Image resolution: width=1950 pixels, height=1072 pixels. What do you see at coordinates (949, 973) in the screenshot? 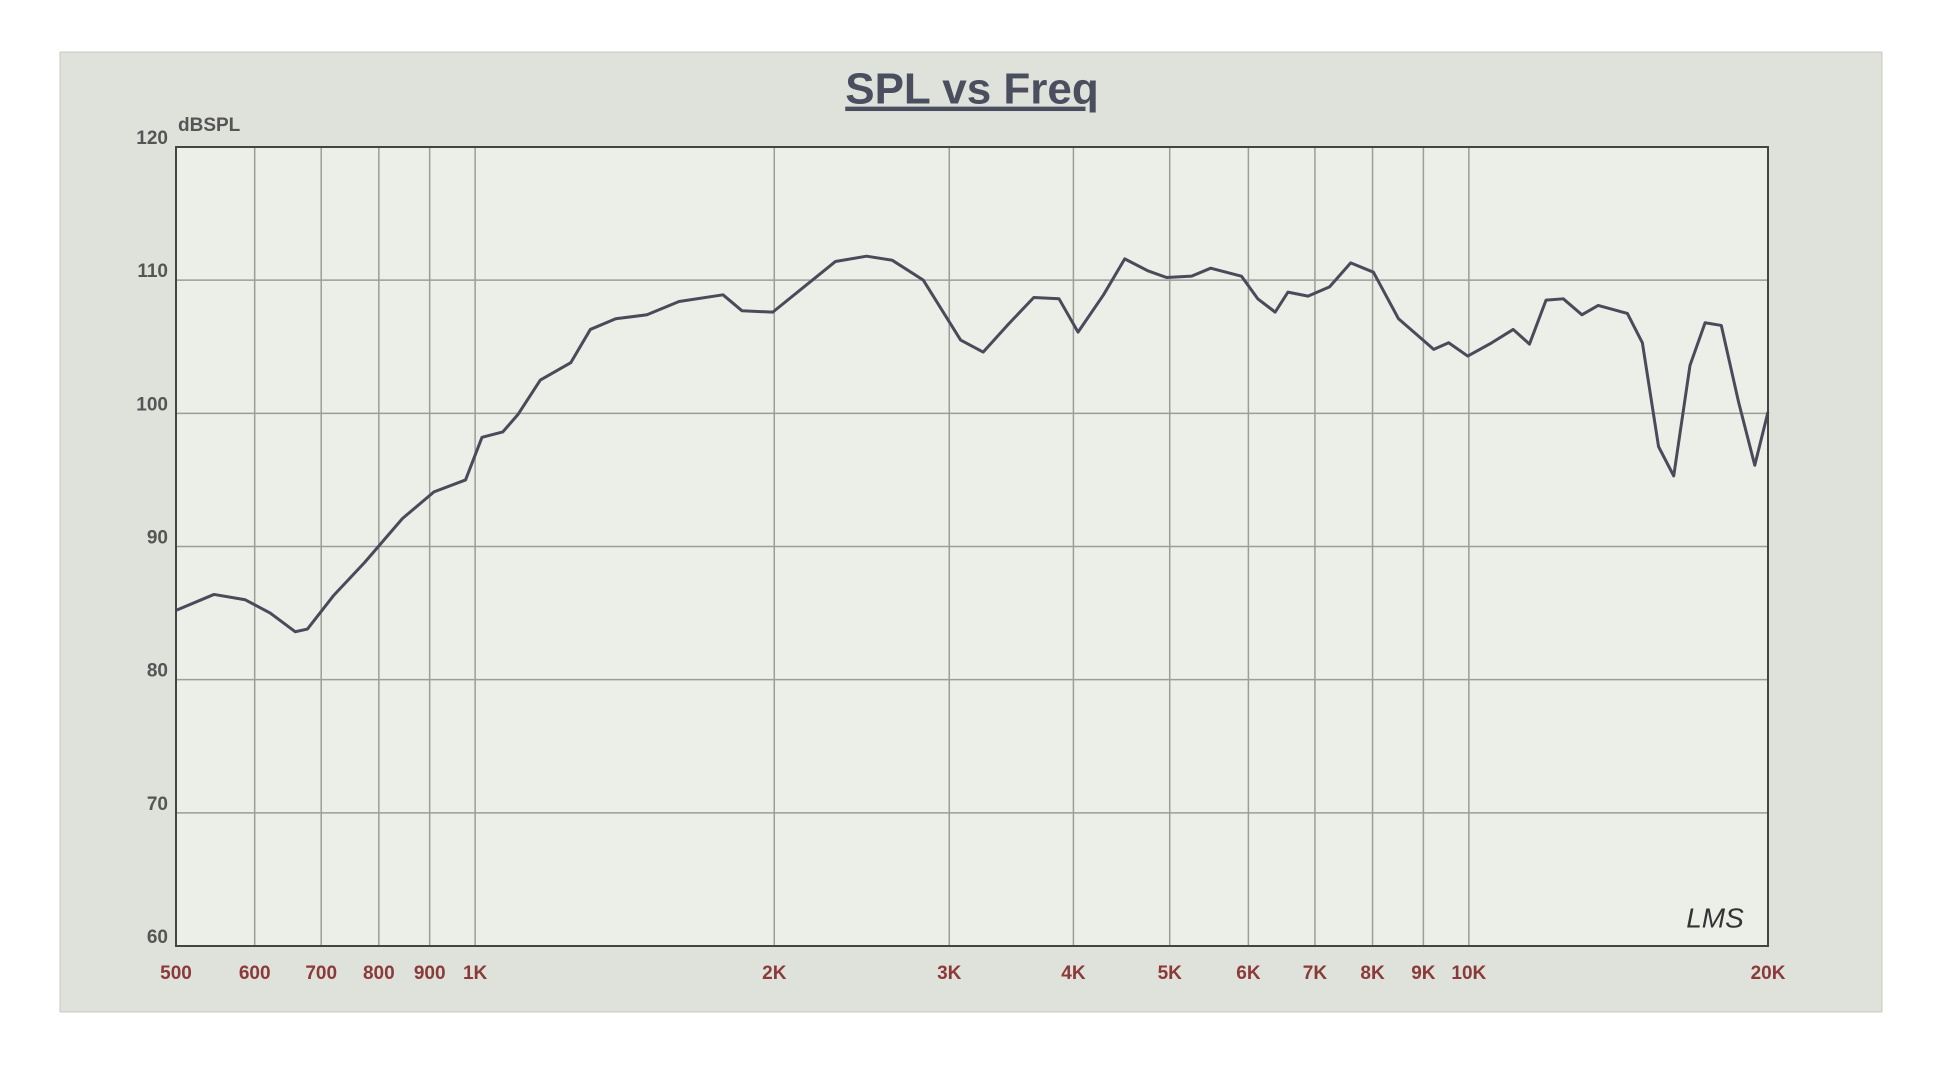
I see `x-tick-label: 3K` at bounding box center [949, 973].